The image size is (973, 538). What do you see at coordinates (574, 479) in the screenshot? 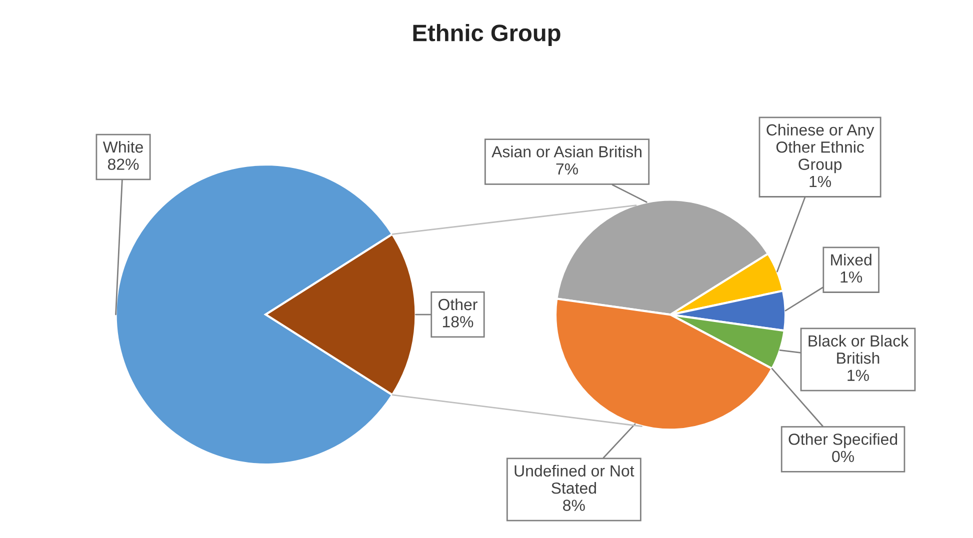
I see `slice-label: Undefined or Not Stated` at bounding box center [574, 479].